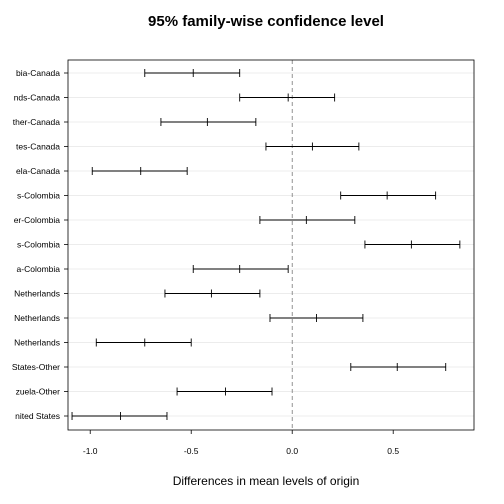  Describe the element at coordinates (37, 416) in the screenshot. I see `comparison-label: nited States` at that location.